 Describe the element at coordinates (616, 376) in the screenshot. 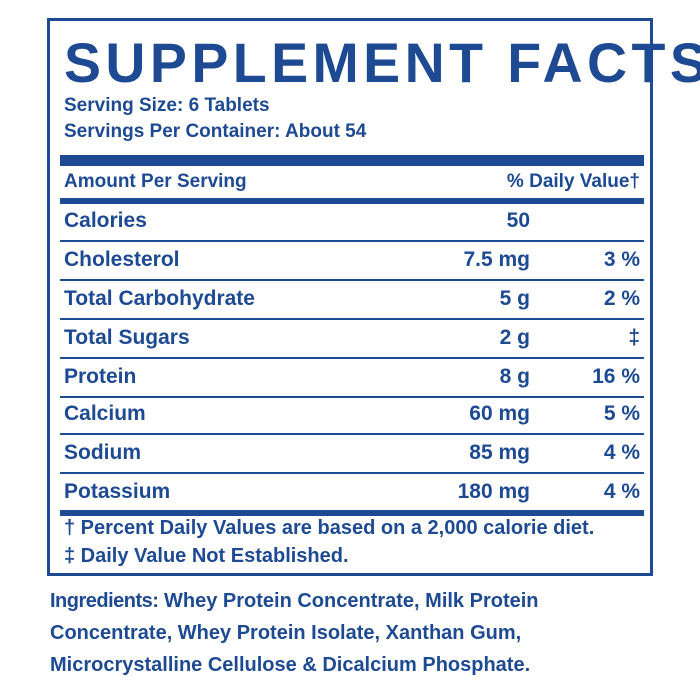

I see `nutrient-daily-value: 16 %` at that location.